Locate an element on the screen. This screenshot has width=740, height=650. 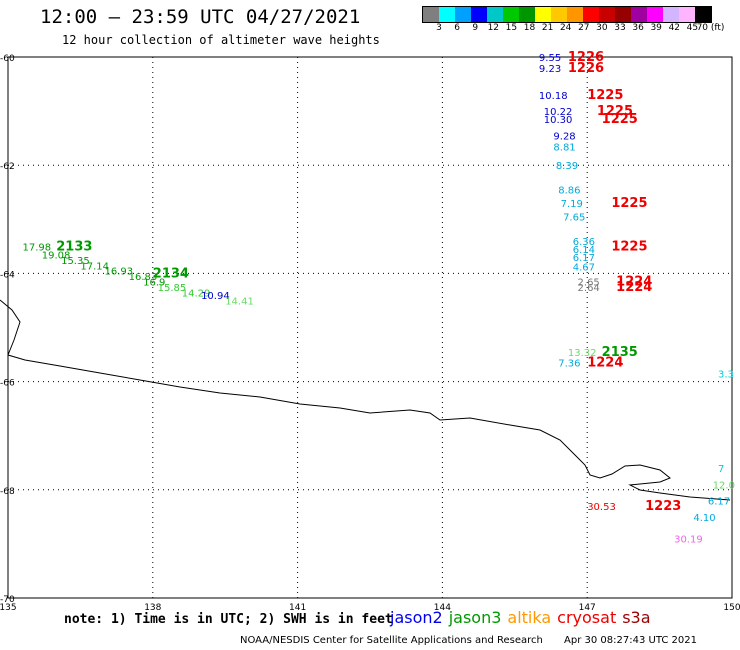
wave-height-label: 7.36 is located at coordinates (569, 364).